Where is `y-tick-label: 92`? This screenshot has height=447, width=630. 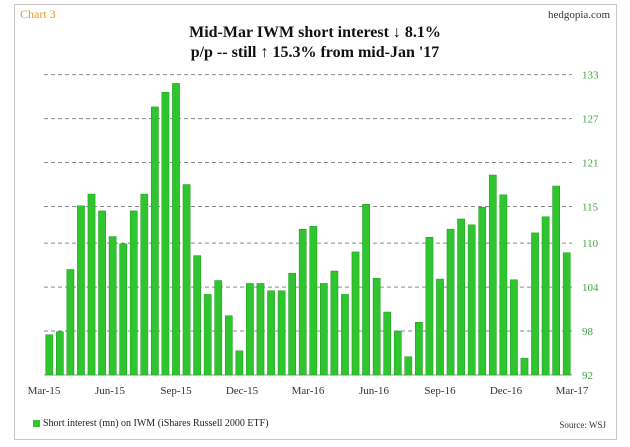
y-tick-label: 92 is located at coordinates (587, 376).